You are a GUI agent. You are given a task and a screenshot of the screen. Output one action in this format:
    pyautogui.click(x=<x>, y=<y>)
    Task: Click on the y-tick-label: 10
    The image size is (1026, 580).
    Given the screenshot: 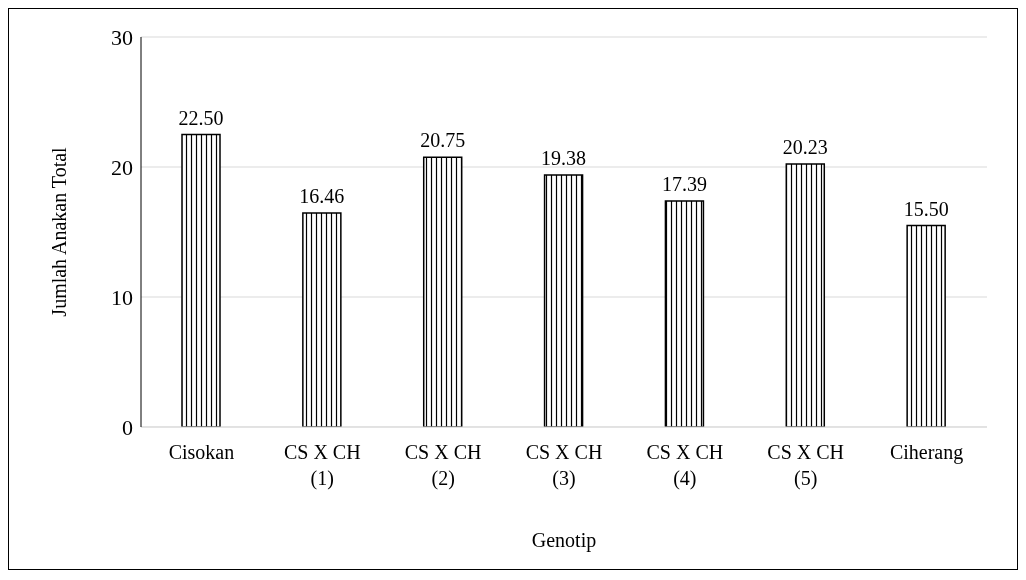 What is the action you would take?
    pyautogui.click(x=122, y=297)
    